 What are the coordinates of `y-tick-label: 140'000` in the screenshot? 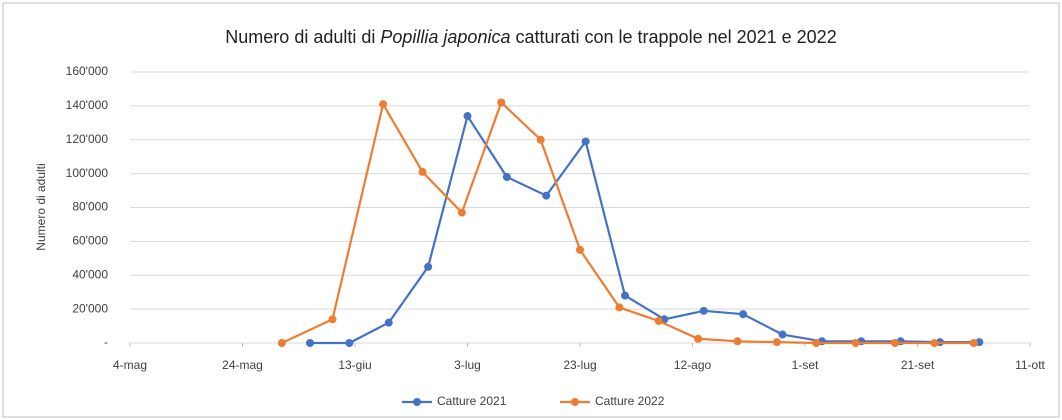 It's located at (87, 105).